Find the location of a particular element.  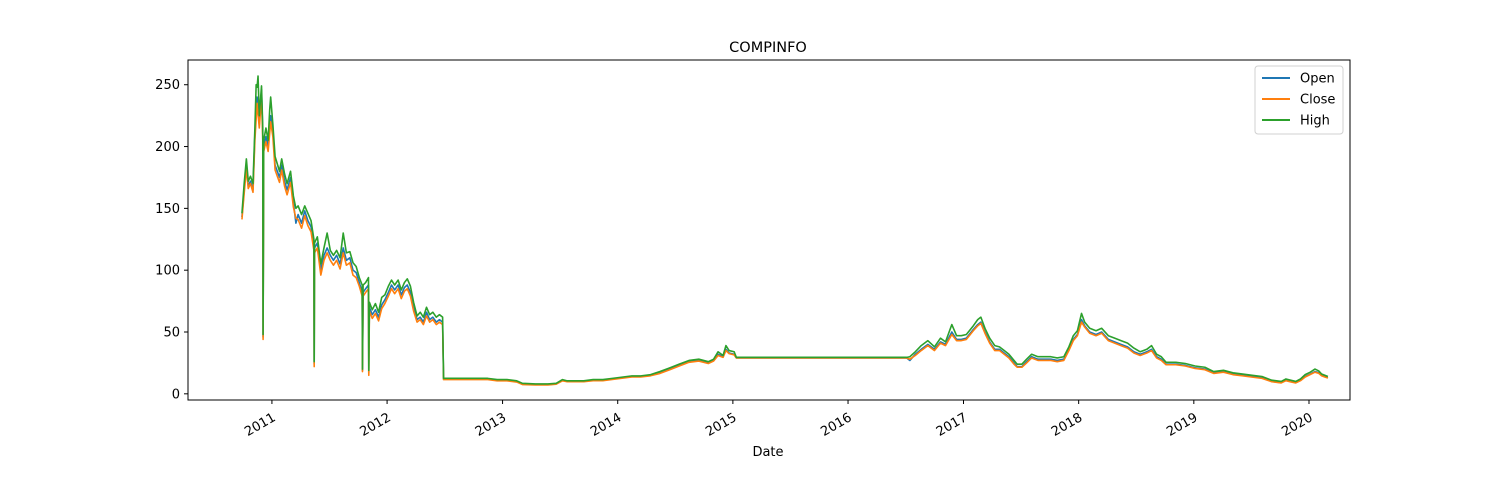

legend-label-high: High is located at coordinates (1315, 121).